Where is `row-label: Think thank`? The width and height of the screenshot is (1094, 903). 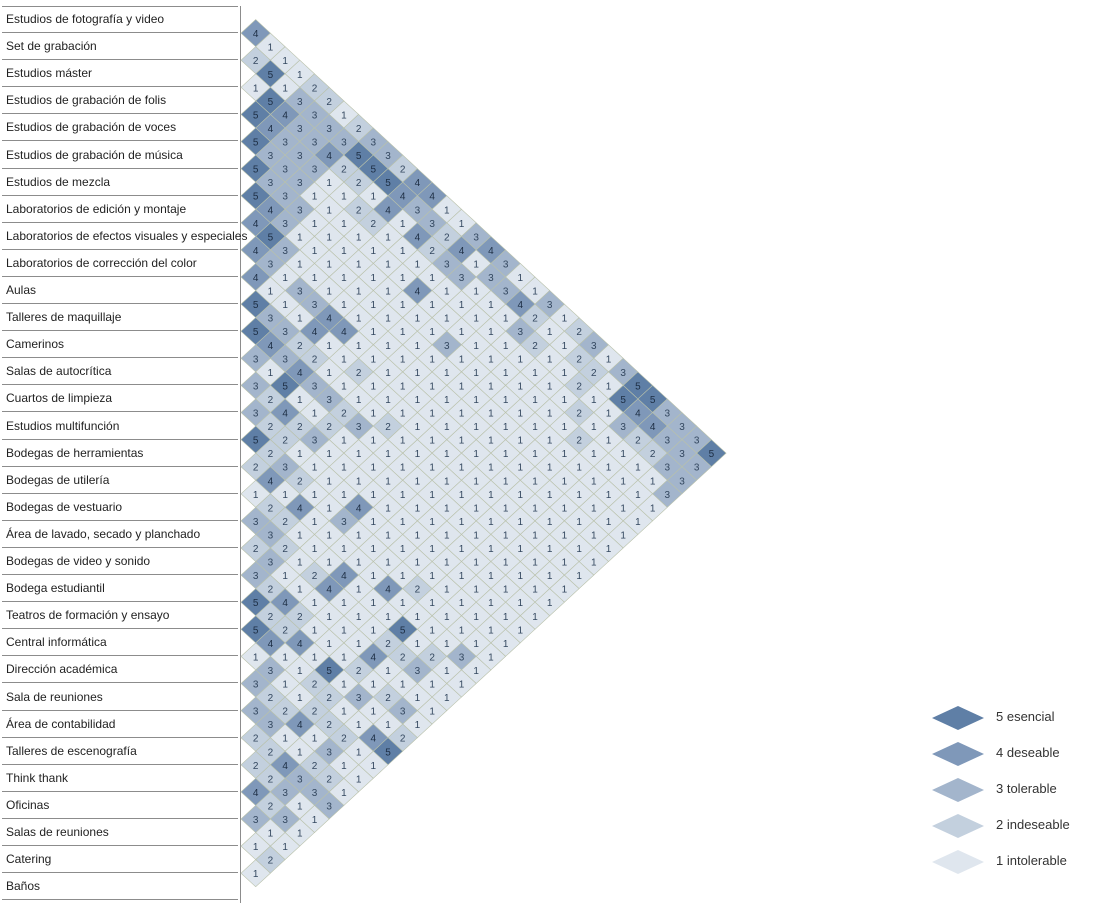 row-label: Think thank is located at coordinates (120, 778).